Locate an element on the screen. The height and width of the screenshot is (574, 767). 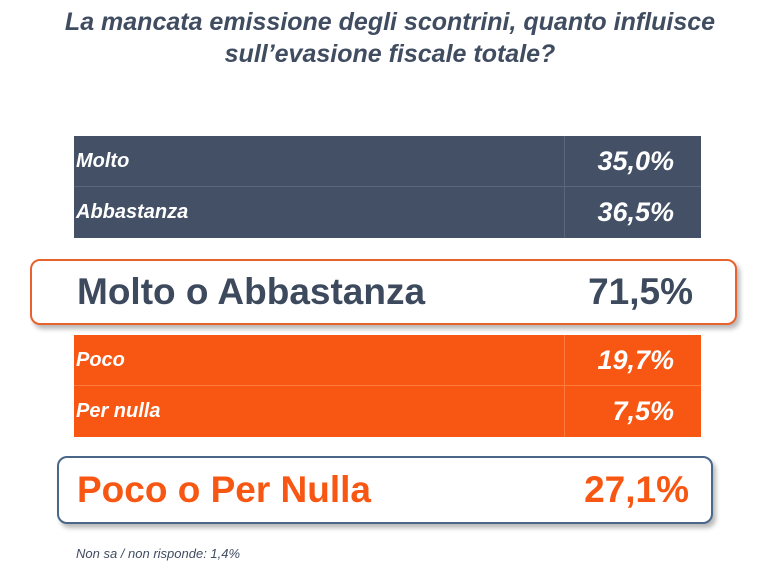
table-row-poco: Poco 19,7% is located at coordinates (387, 360).